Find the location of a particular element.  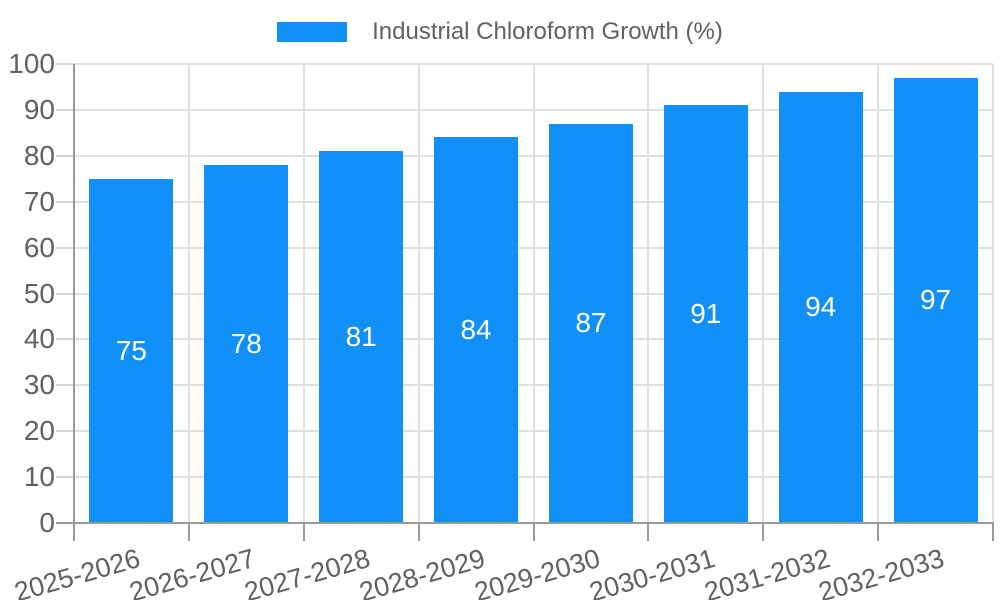

bar-value-label: 97 is located at coordinates (935, 300).